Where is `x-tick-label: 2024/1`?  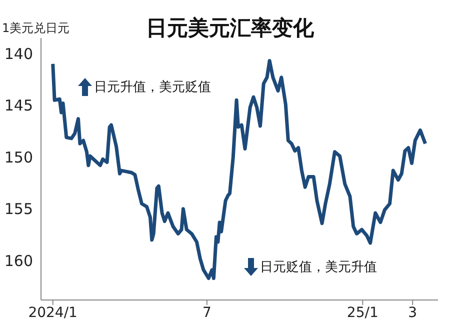 x-tick-label: 2024/1 is located at coordinates (53, 312).